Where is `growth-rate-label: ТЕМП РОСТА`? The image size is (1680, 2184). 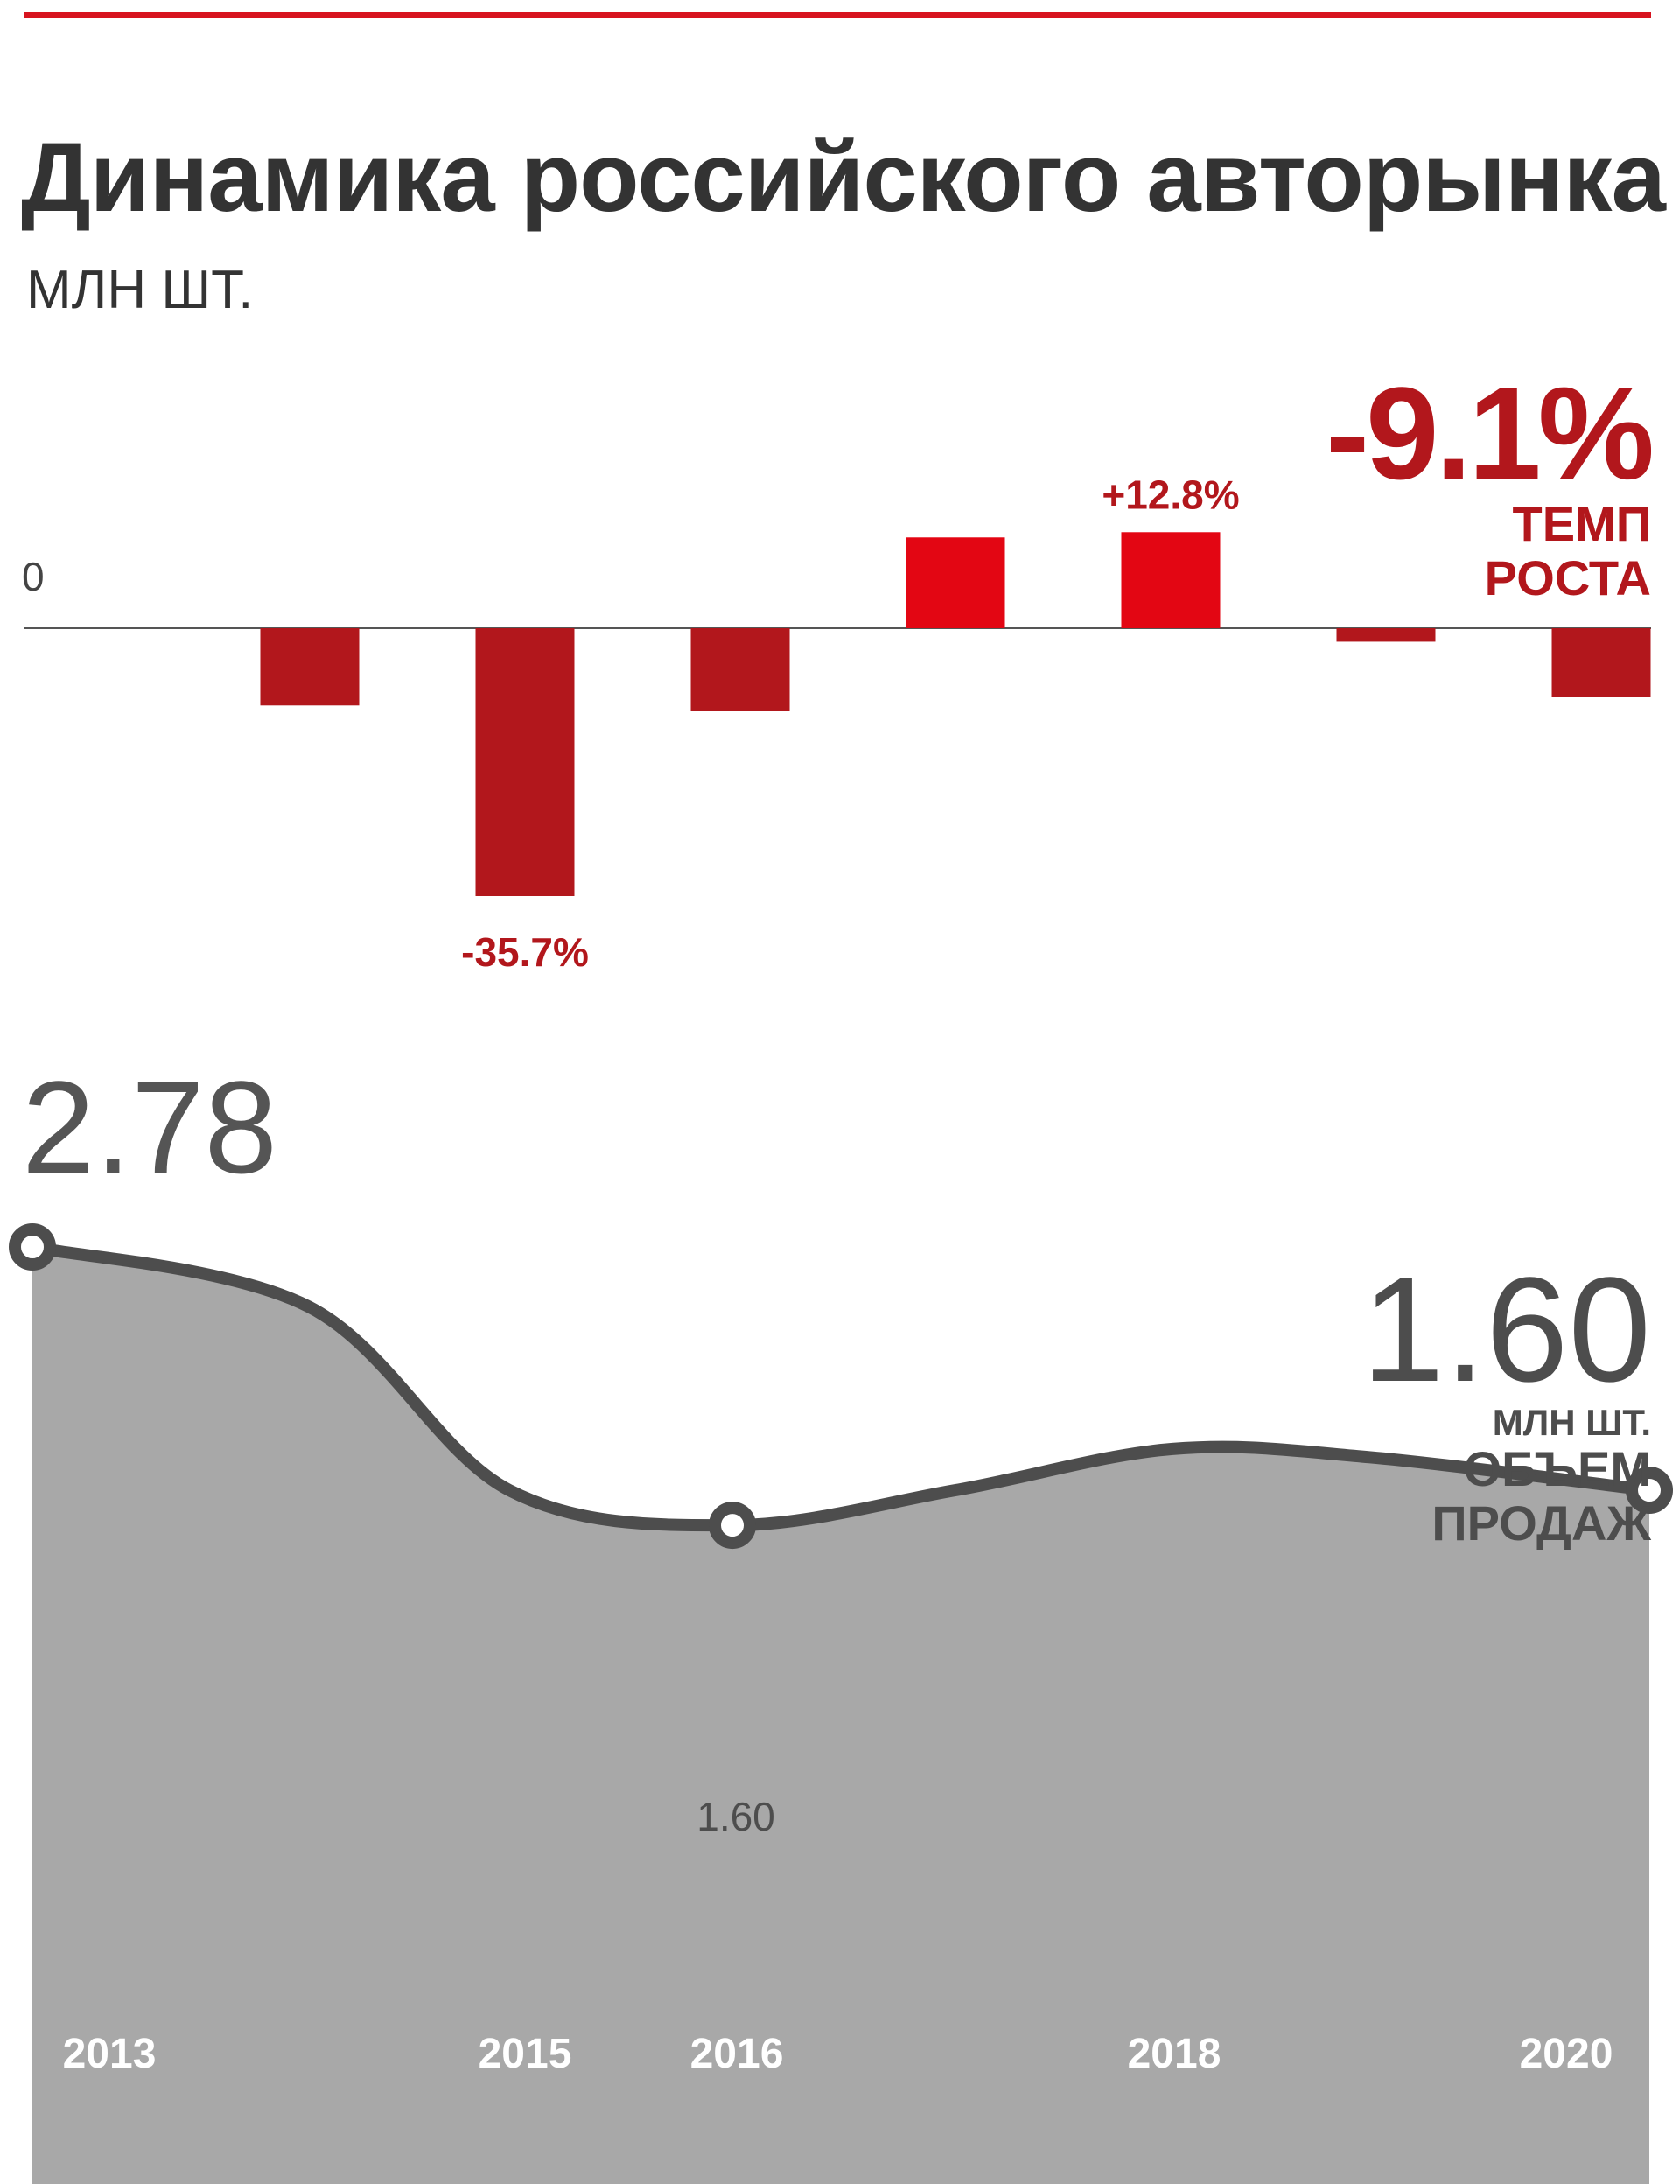
growth-rate-label: ТЕМП РОСТА is located at coordinates (1568, 551).